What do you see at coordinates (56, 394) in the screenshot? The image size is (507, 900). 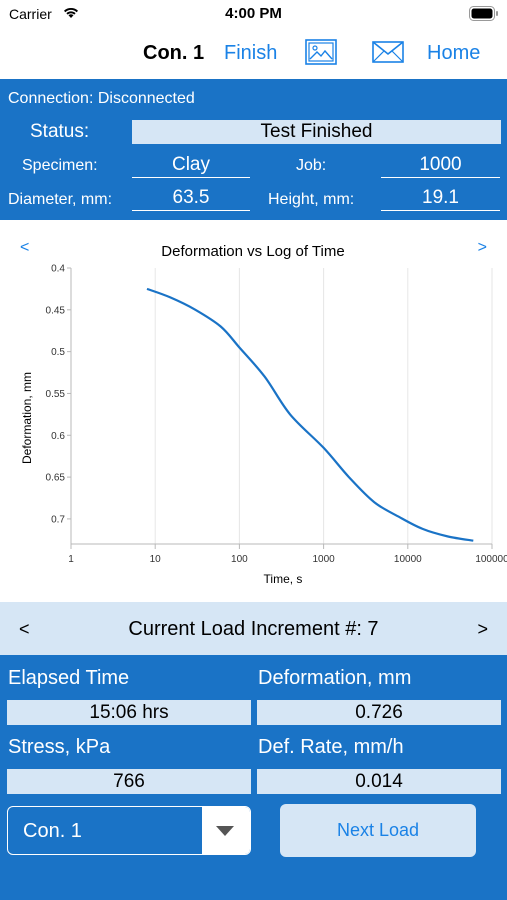 I see `y-tick-label: 0.55` at bounding box center [56, 394].